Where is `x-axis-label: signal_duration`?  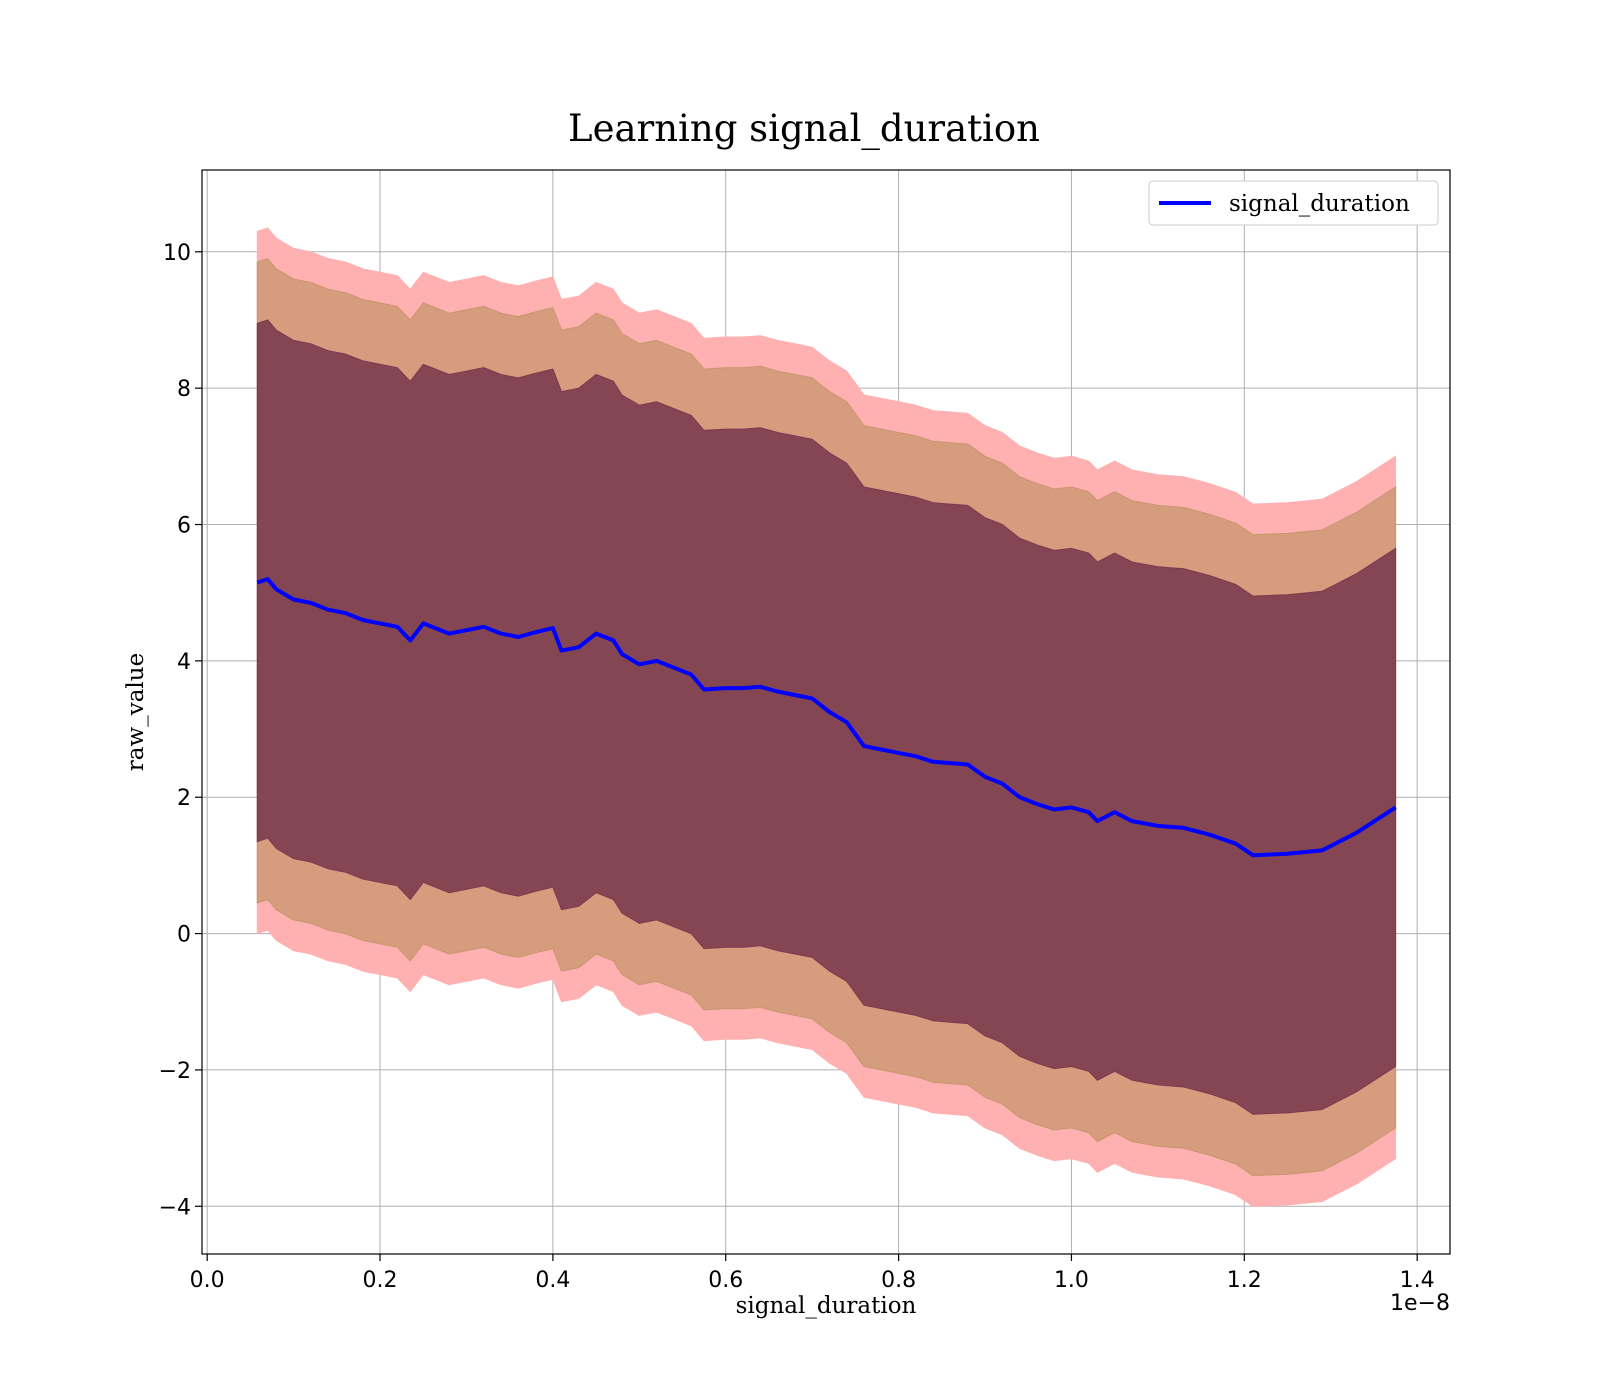
x-axis-label: signal_duration is located at coordinates (826, 1306).